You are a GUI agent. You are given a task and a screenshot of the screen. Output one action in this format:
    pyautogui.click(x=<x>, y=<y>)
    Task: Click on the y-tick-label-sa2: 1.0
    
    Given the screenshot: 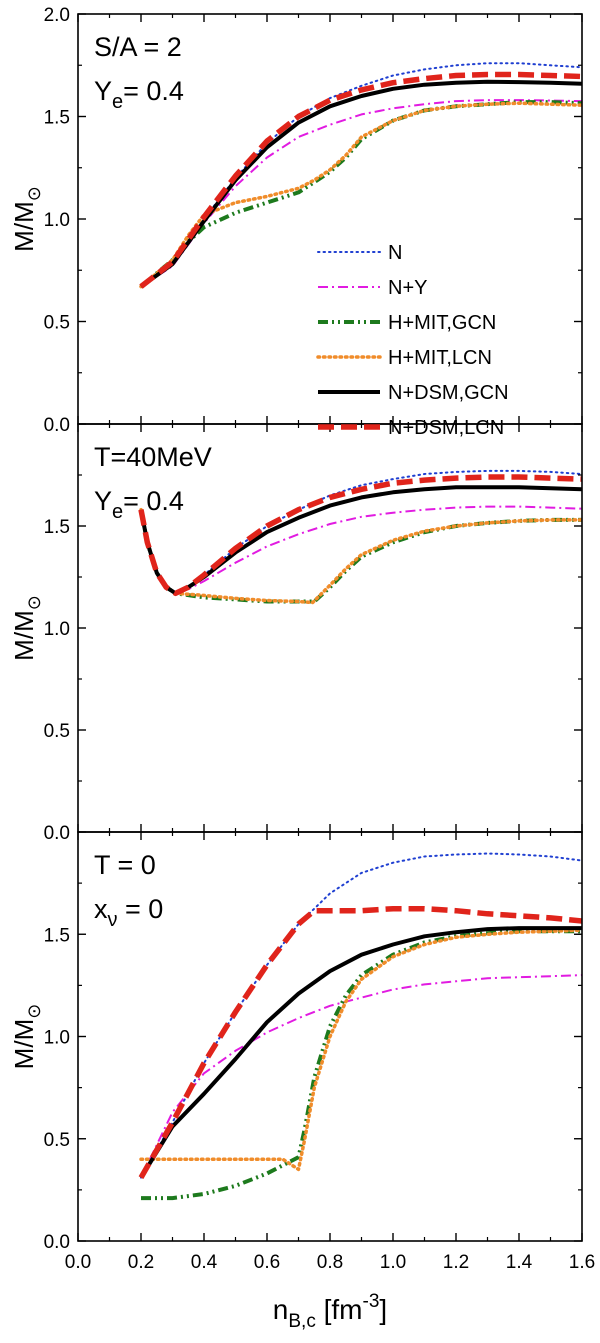 What is the action you would take?
    pyautogui.click(x=57, y=220)
    